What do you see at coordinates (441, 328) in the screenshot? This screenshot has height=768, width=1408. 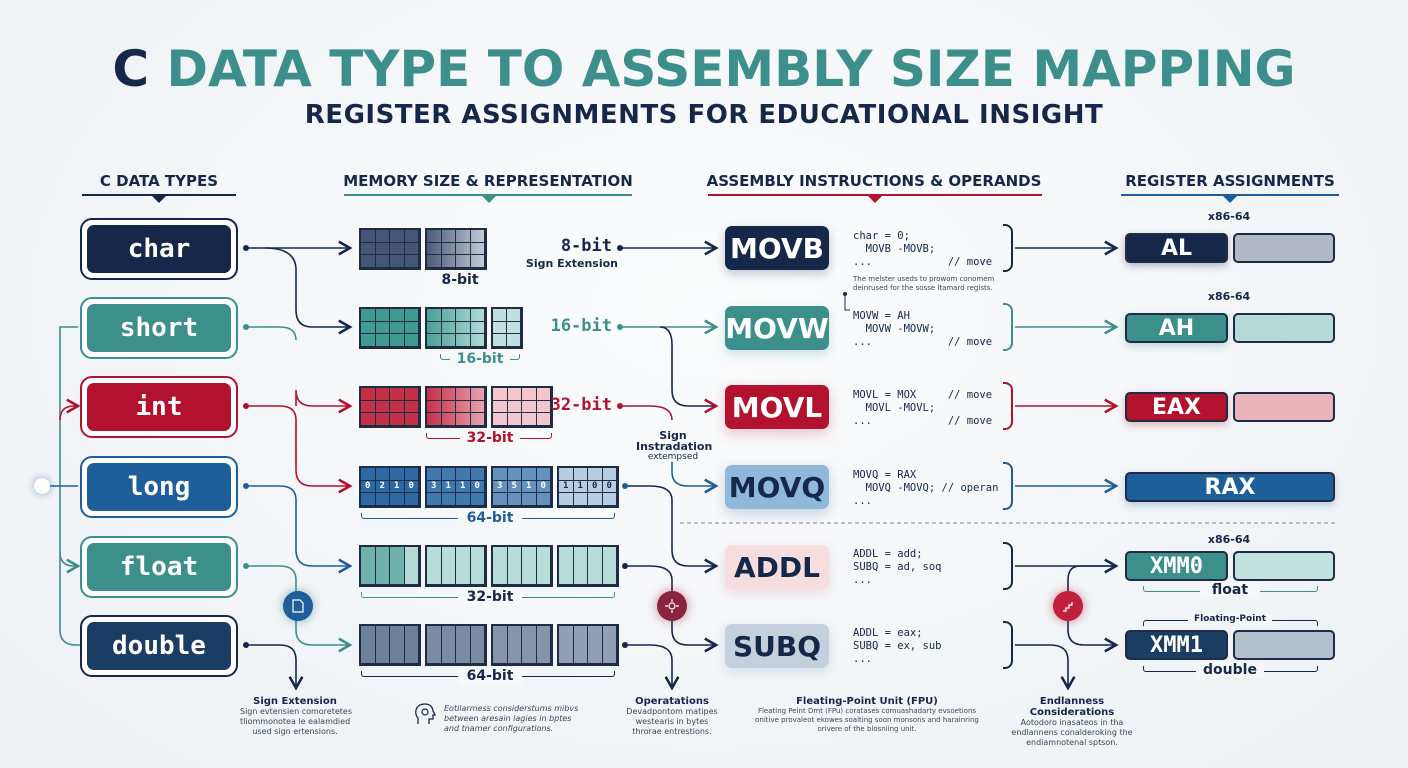 I see `memory-block-16bit` at bounding box center [441, 328].